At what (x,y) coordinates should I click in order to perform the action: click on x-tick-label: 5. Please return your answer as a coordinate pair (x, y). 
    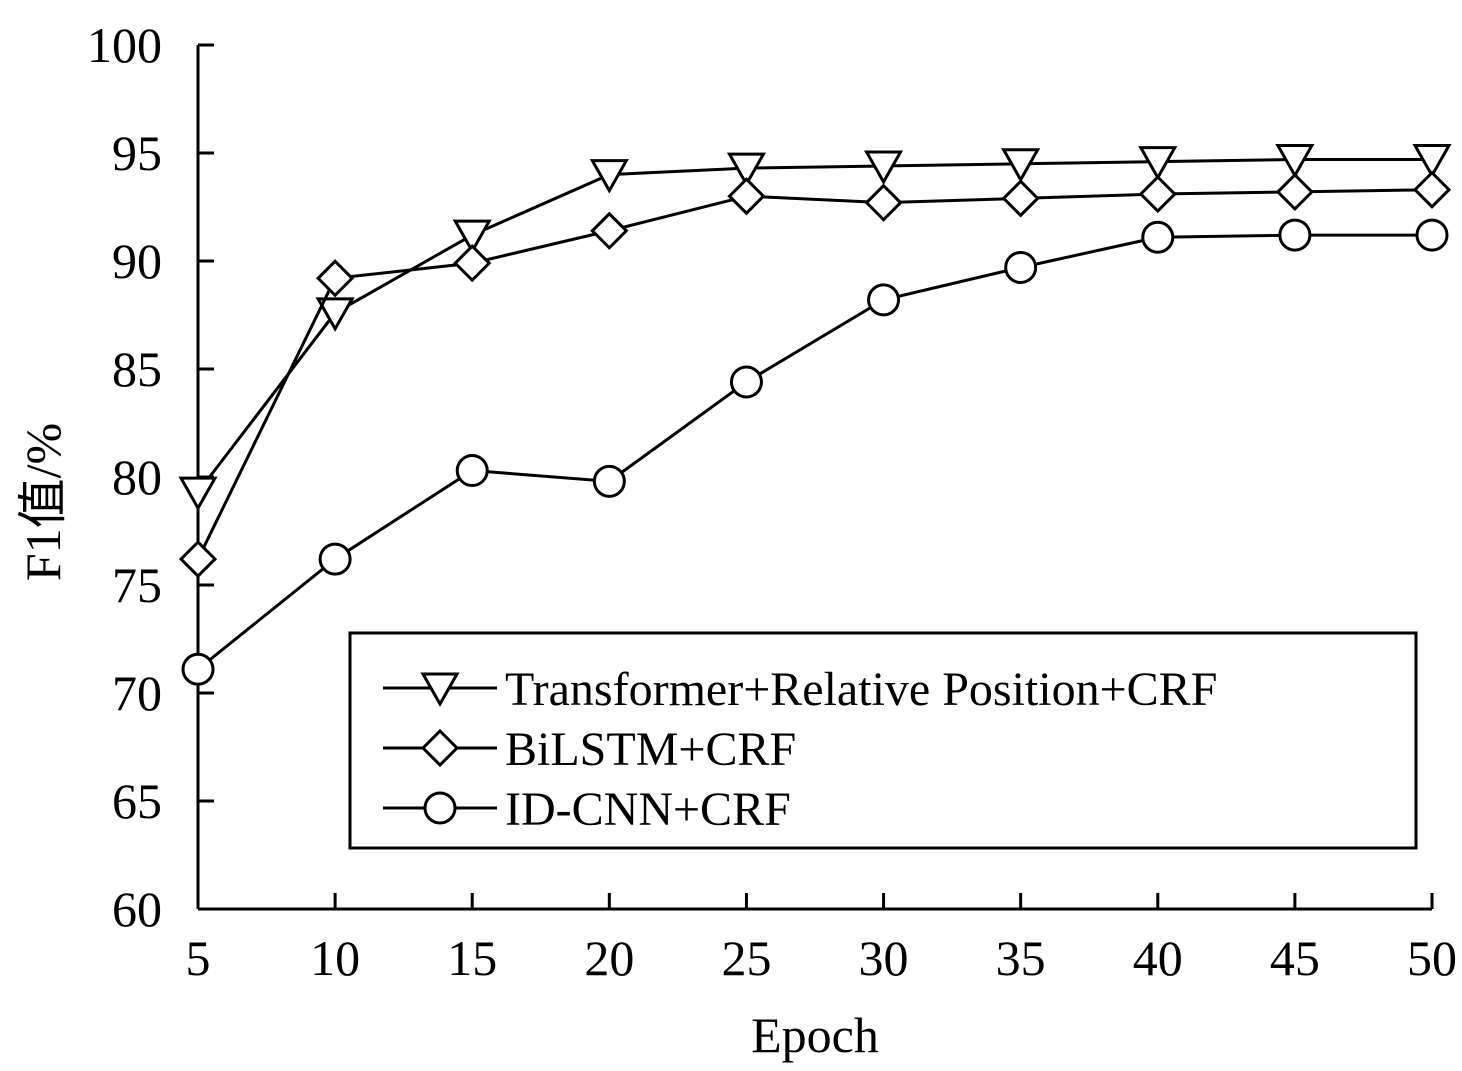
    Looking at the image, I should click on (198, 958).